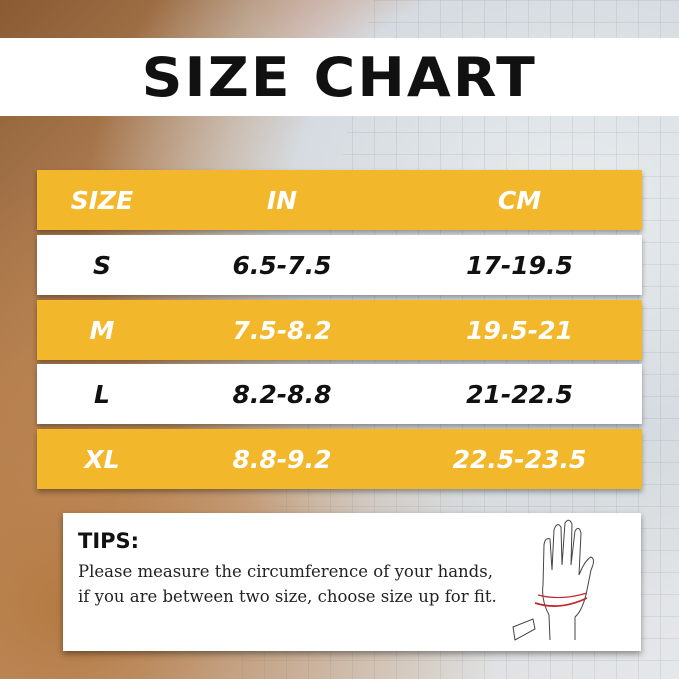  I want to click on cell-in: 8.8-9.2, so click(282, 459).